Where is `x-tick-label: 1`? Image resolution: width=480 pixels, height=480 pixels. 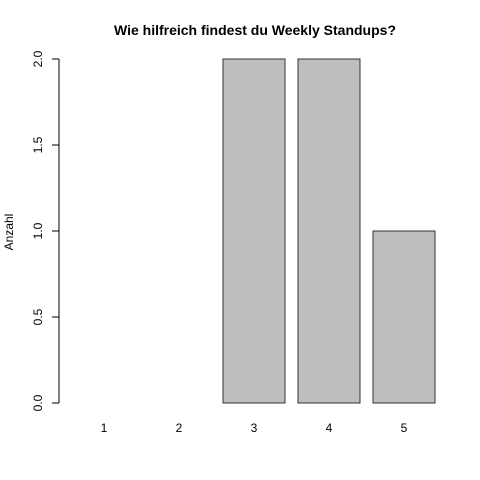 x-tick-label: 1 is located at coordinates (104, 428).